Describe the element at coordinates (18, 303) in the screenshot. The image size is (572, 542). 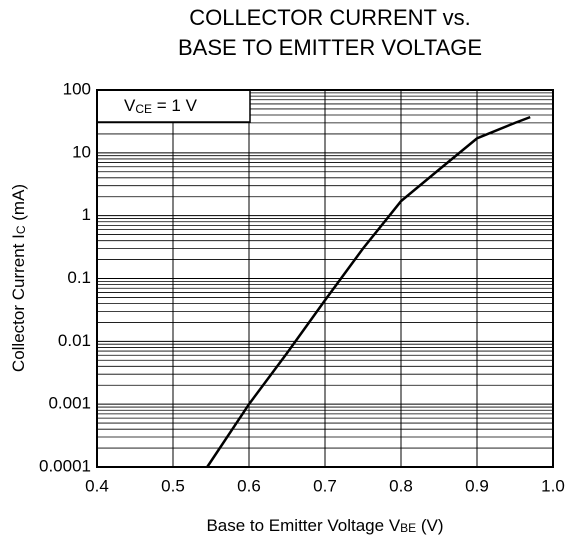
I see `y-label-text: Collector Current I` at that location.